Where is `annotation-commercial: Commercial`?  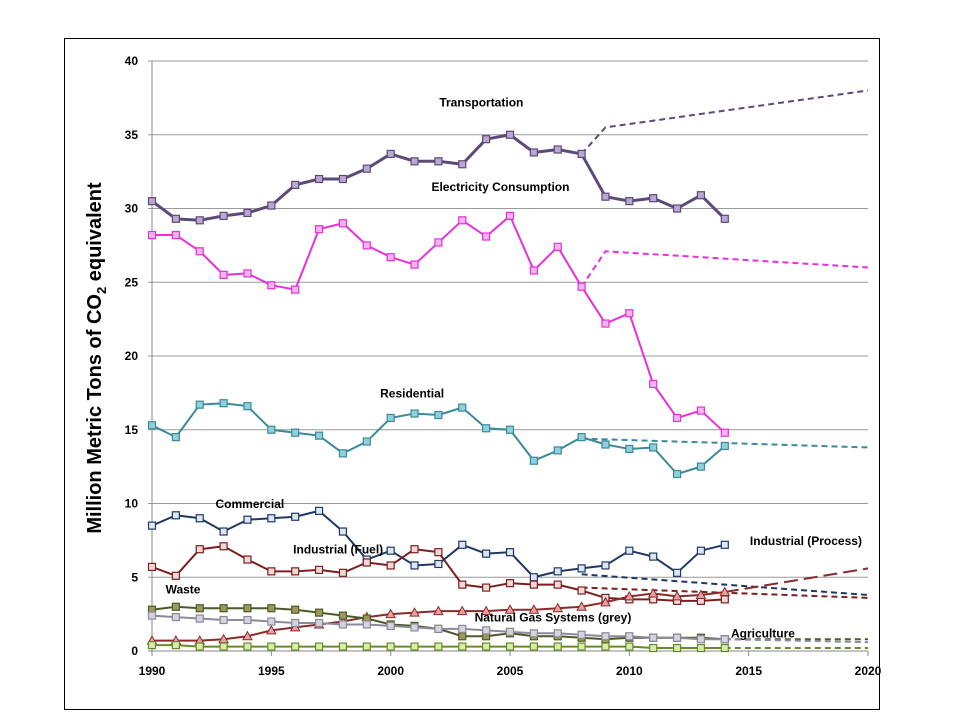 annotation-commercial: Commercial is located at coordinates (250, 504).